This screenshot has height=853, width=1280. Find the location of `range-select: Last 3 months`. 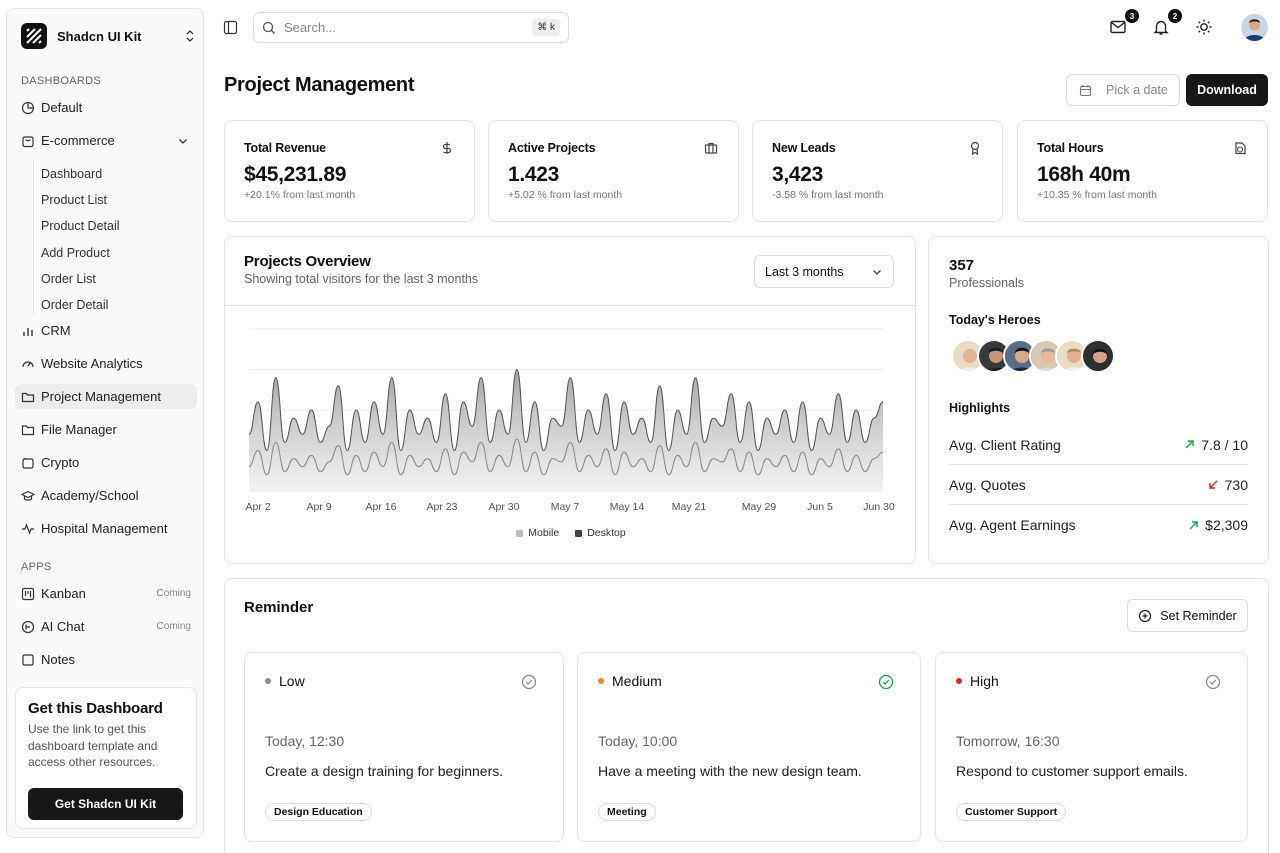

range-select: Last 3 months is located at coordinates (824, 271).